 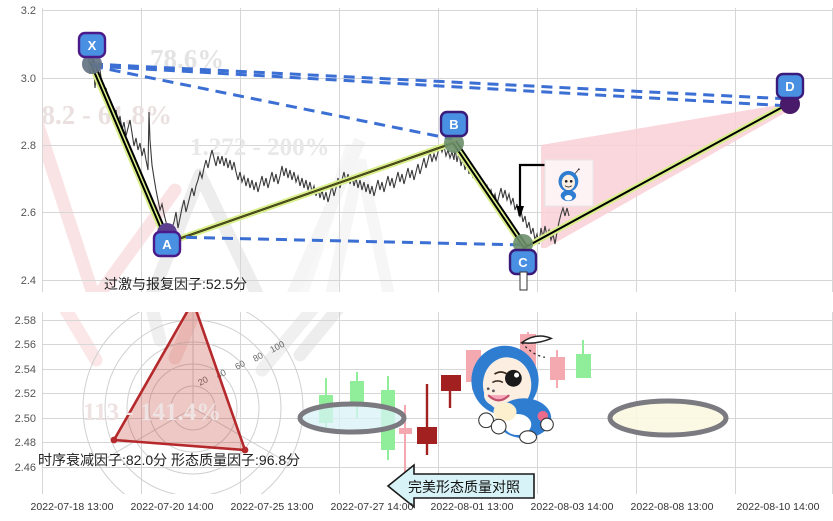 What do you see at coordinates (572, 507) in the screenshot?
I see `x-tick: 2022-08-03 14:00` at bounding box center [572, 507].